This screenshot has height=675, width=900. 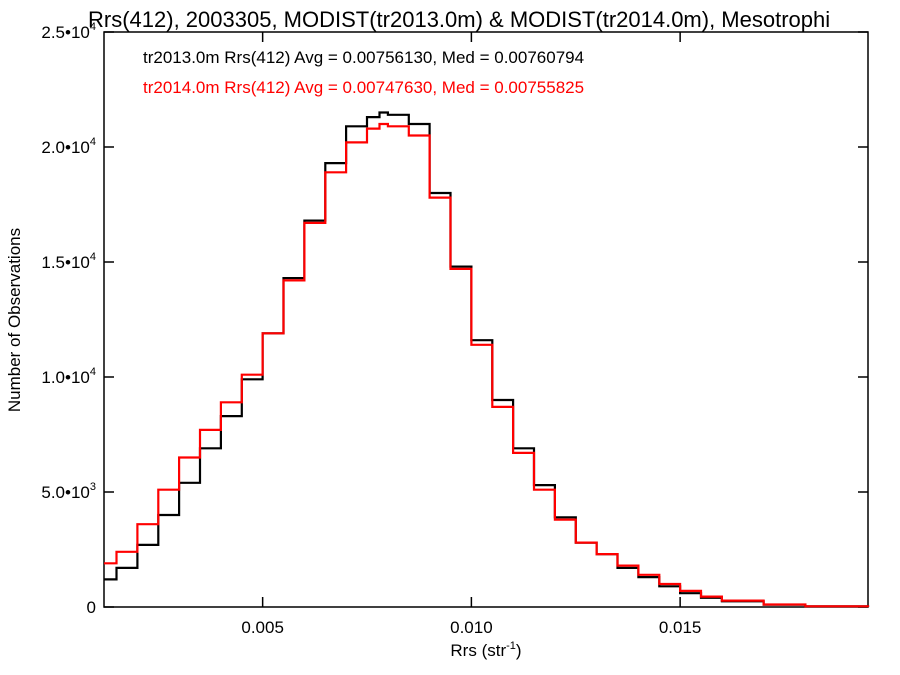 I want to click on y-tick-label-mantissa: 1.0•10, so click(x=65, y=377).